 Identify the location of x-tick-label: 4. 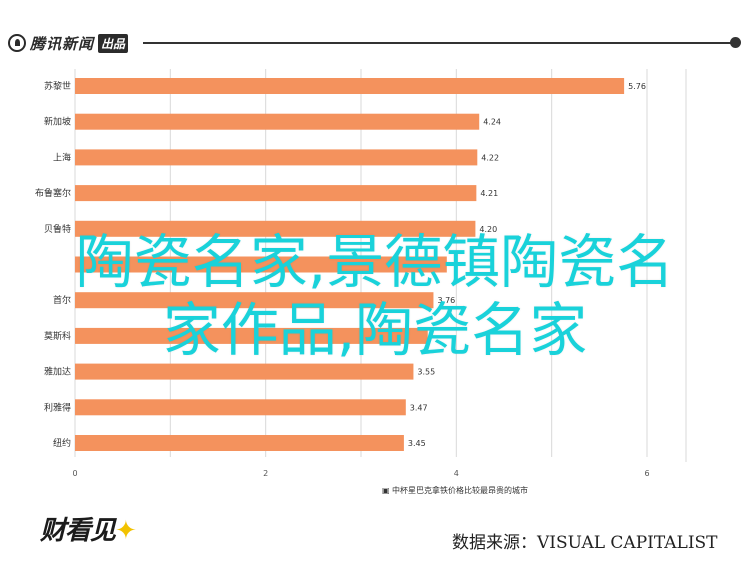
(456, 473).